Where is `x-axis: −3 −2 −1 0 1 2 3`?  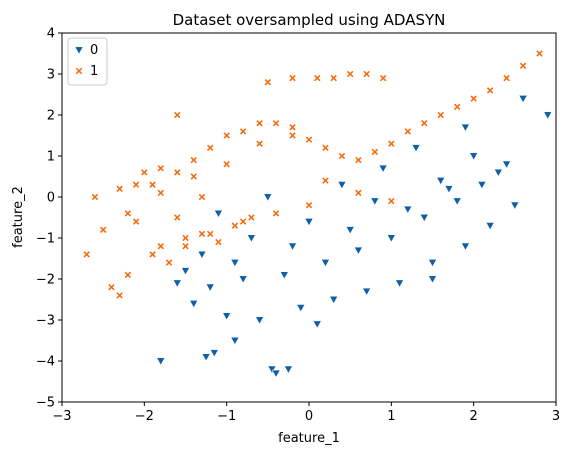 x-axis: −3 −2 −1 0 1 2 3 is located at coordinates (306, 413).